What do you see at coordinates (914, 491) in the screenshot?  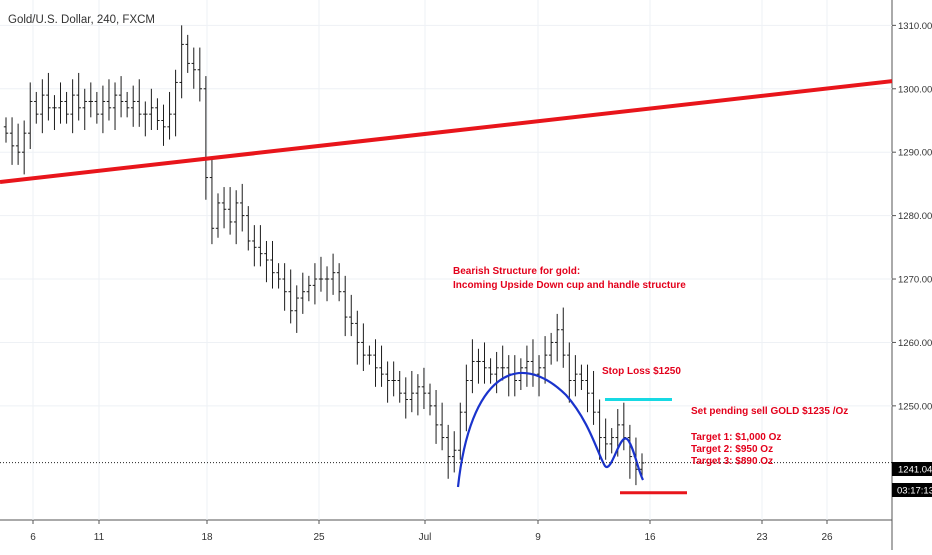 I see `countdown-label: 03:17:13` at bounding box center [914, 491].